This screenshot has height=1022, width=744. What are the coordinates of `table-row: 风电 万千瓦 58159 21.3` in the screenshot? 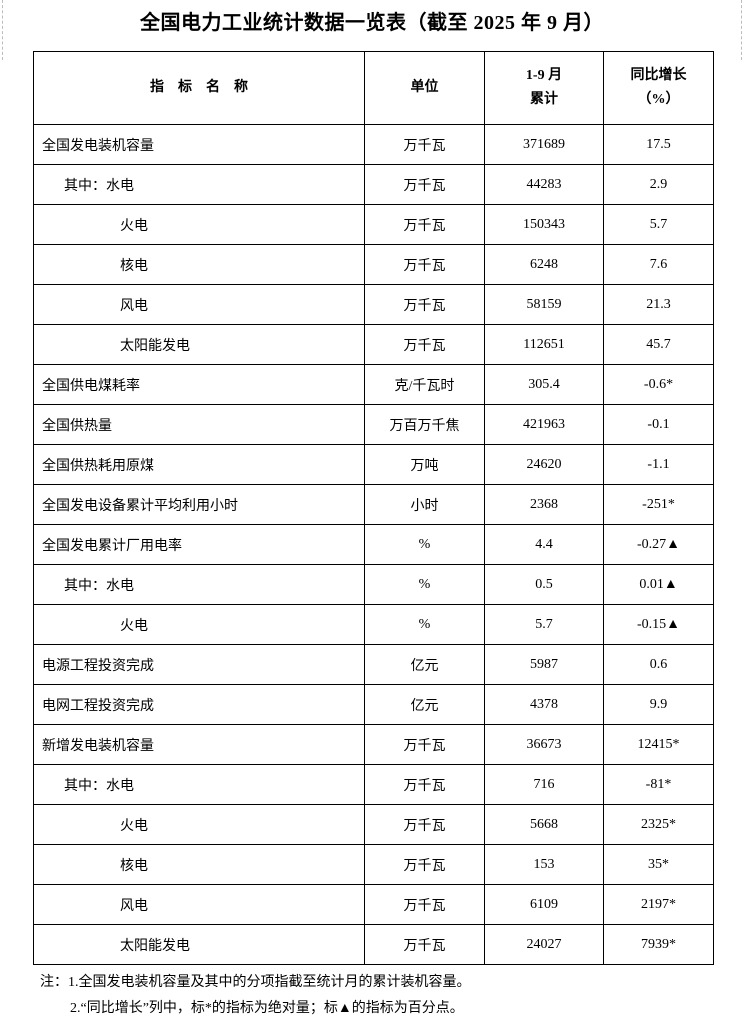 It's located at (373, 304).